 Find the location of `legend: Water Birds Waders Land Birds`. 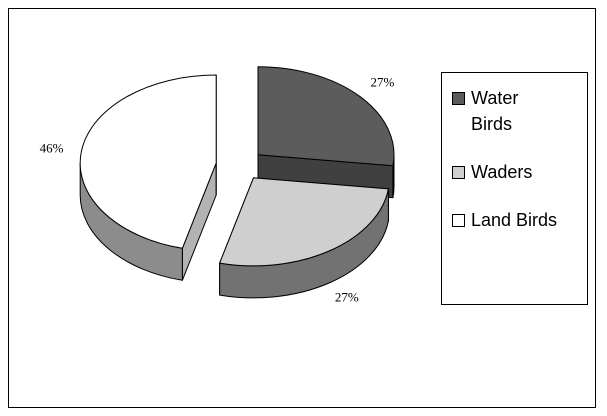

legend: Water Birds Waders Land Birds is located at coordinates (514, 188).